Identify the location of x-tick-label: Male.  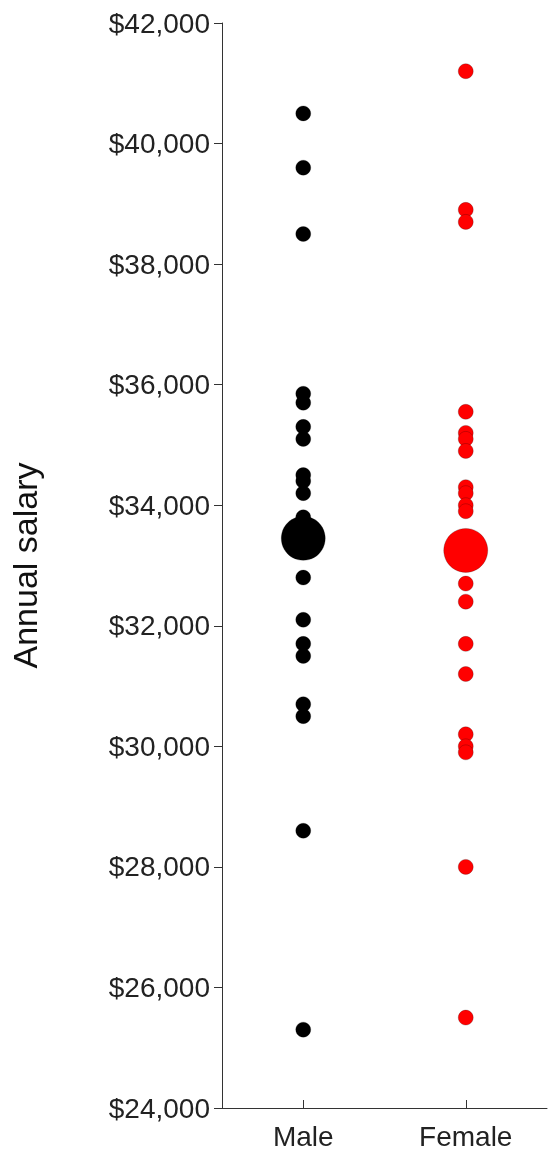
(303, 1136).